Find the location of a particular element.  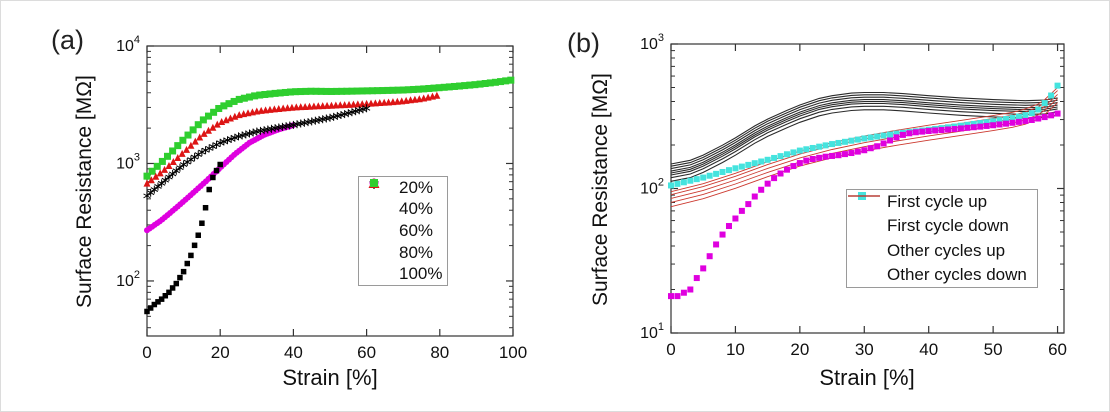

series-80pct is located at coordinates (292, 139).